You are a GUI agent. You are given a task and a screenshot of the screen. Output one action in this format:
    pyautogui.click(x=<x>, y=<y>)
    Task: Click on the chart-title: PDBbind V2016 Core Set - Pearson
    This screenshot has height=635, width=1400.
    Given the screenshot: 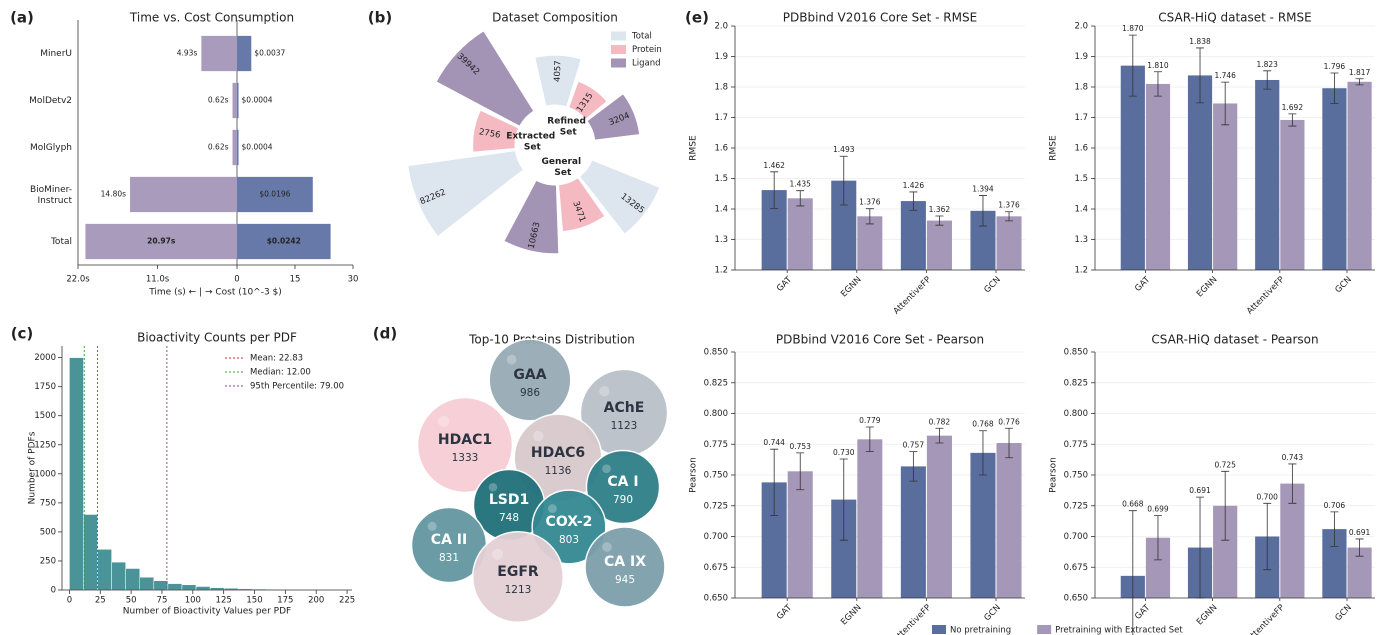 What is the action you would take?
    pyautogui.click(x=880, y=340)
    